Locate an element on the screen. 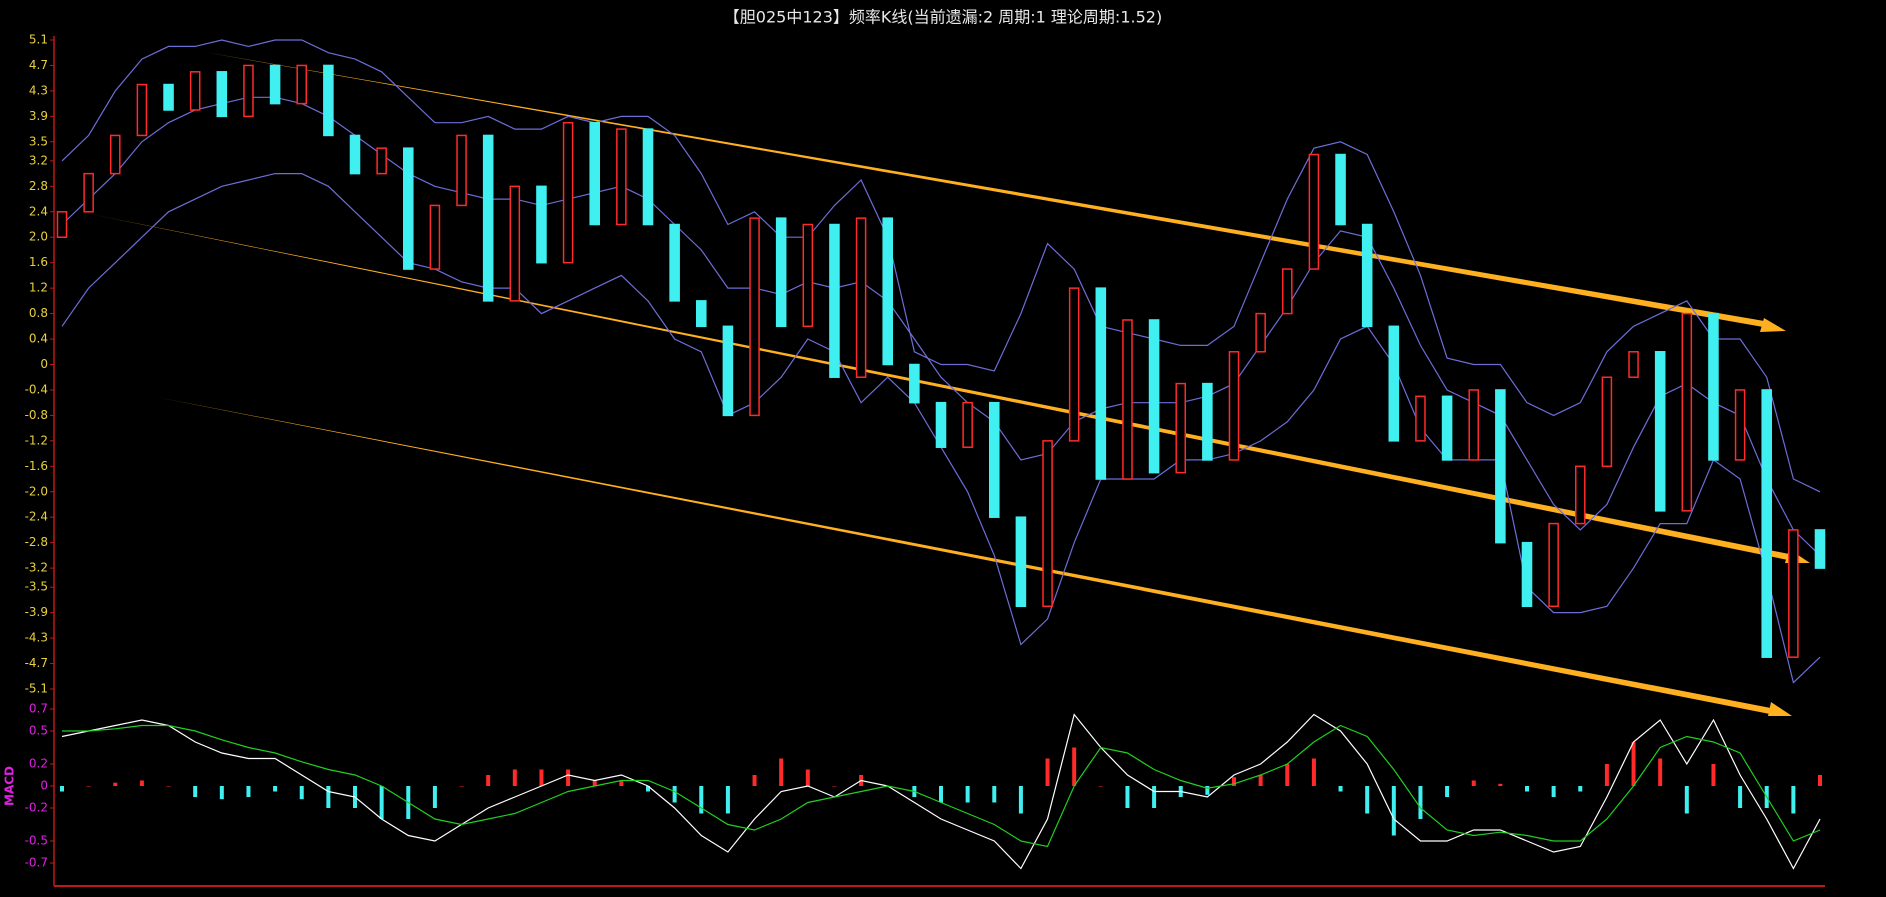  y-tick-label: -3.2 is located at coordinates (36, 568).